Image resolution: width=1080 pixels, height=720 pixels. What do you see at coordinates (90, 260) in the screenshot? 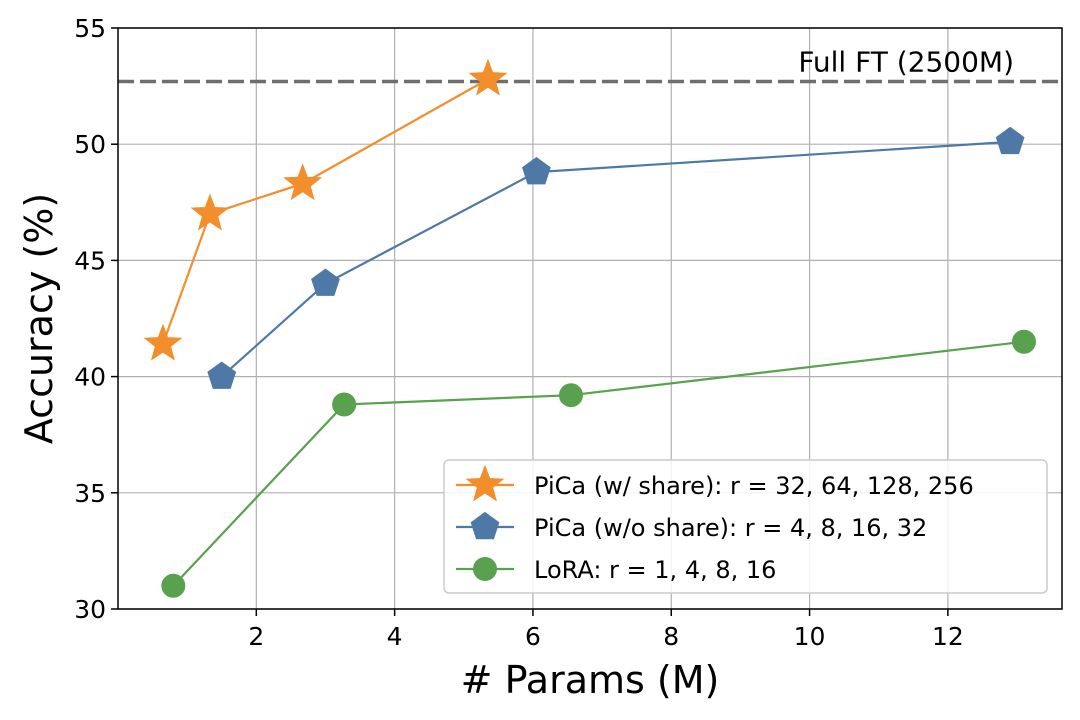
I see `y-tick-label: 45` at bounding box center [90, 260].